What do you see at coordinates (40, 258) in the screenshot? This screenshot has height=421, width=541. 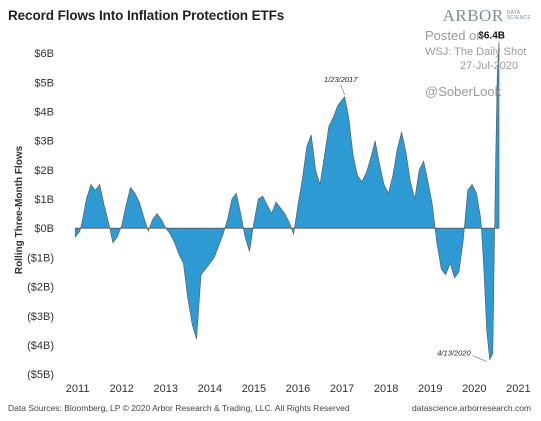 I see `y-tick-label: ($1B)` at bounding box center [40, 258].